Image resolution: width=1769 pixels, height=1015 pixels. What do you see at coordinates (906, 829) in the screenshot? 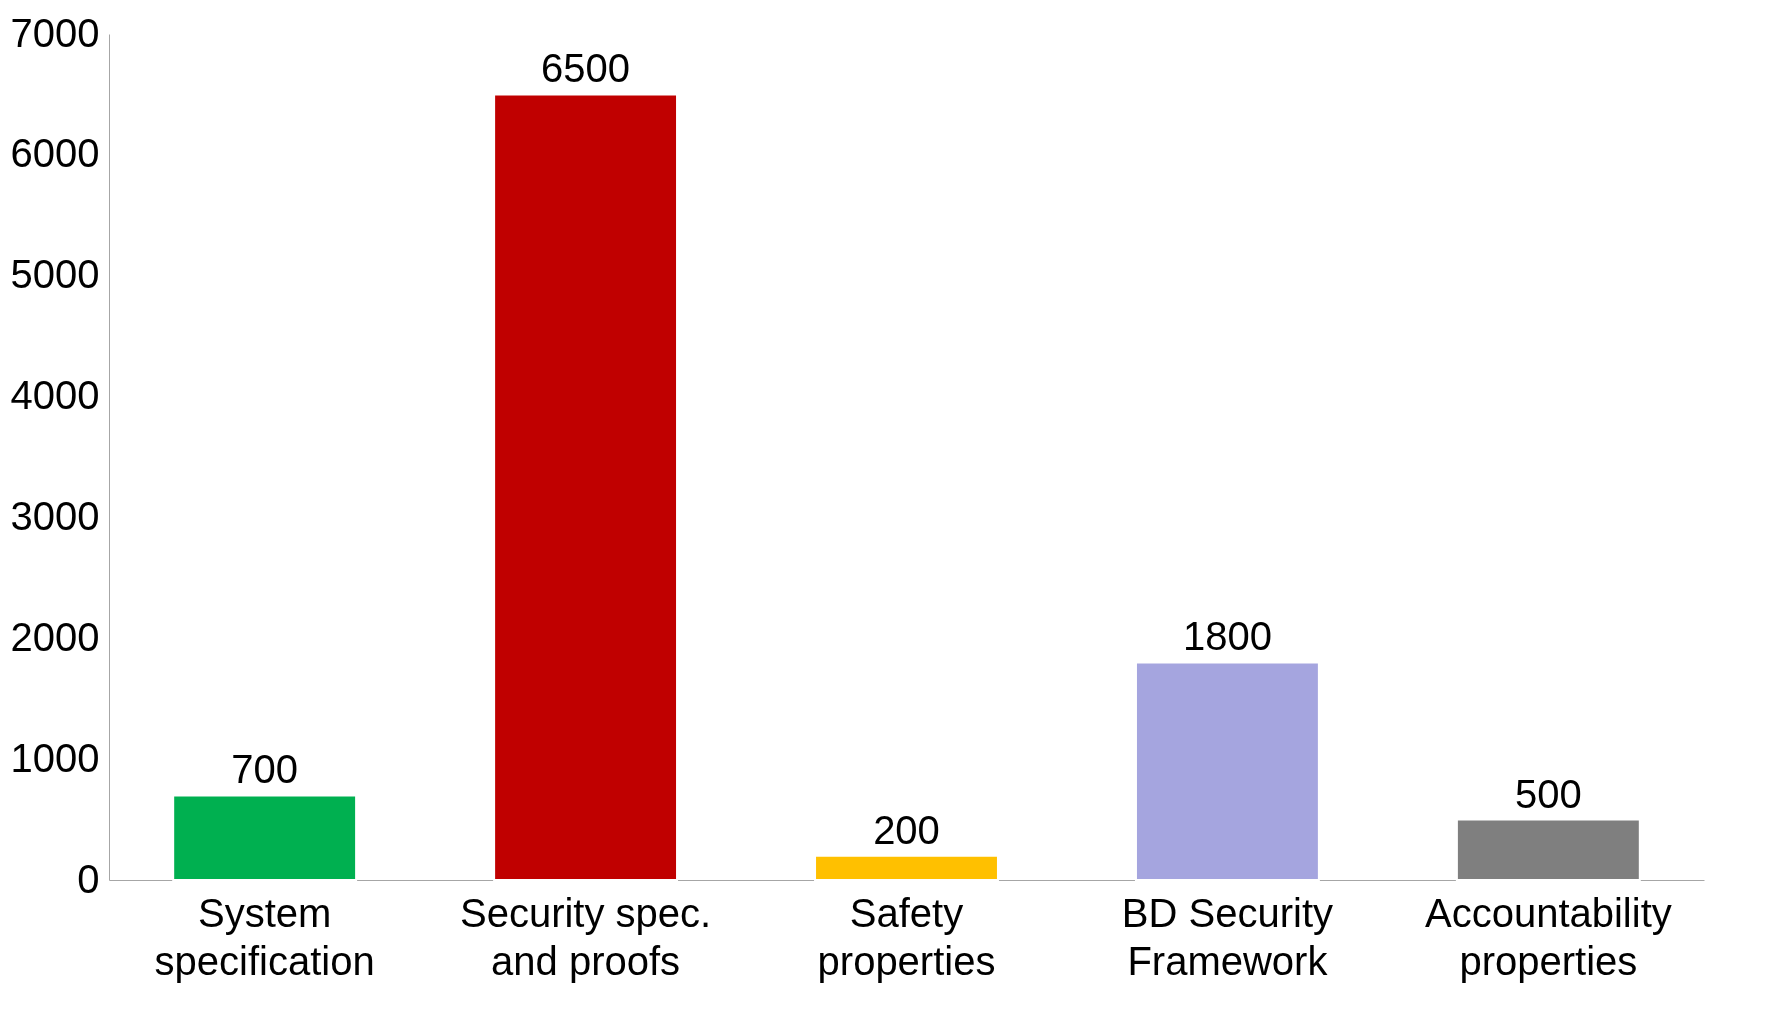
I see `data-label: 200` at bounding box center [906, 829].